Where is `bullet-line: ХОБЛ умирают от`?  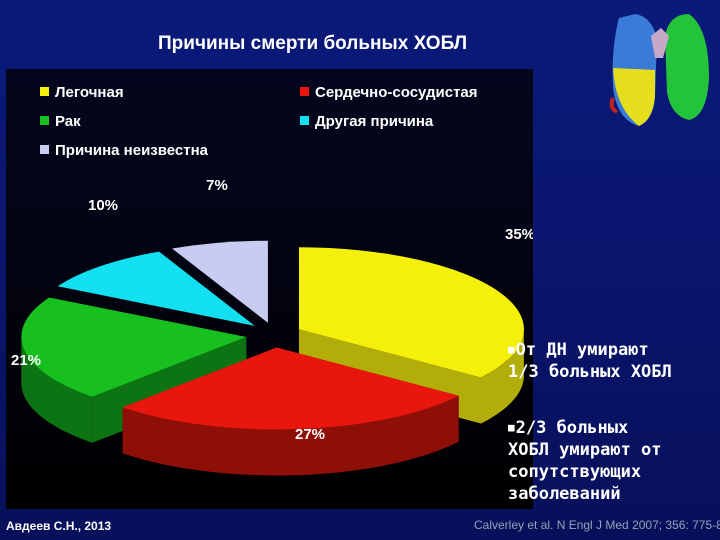 bullet-line: ХОБЛ умирают от is located at coordinates (585, 450).